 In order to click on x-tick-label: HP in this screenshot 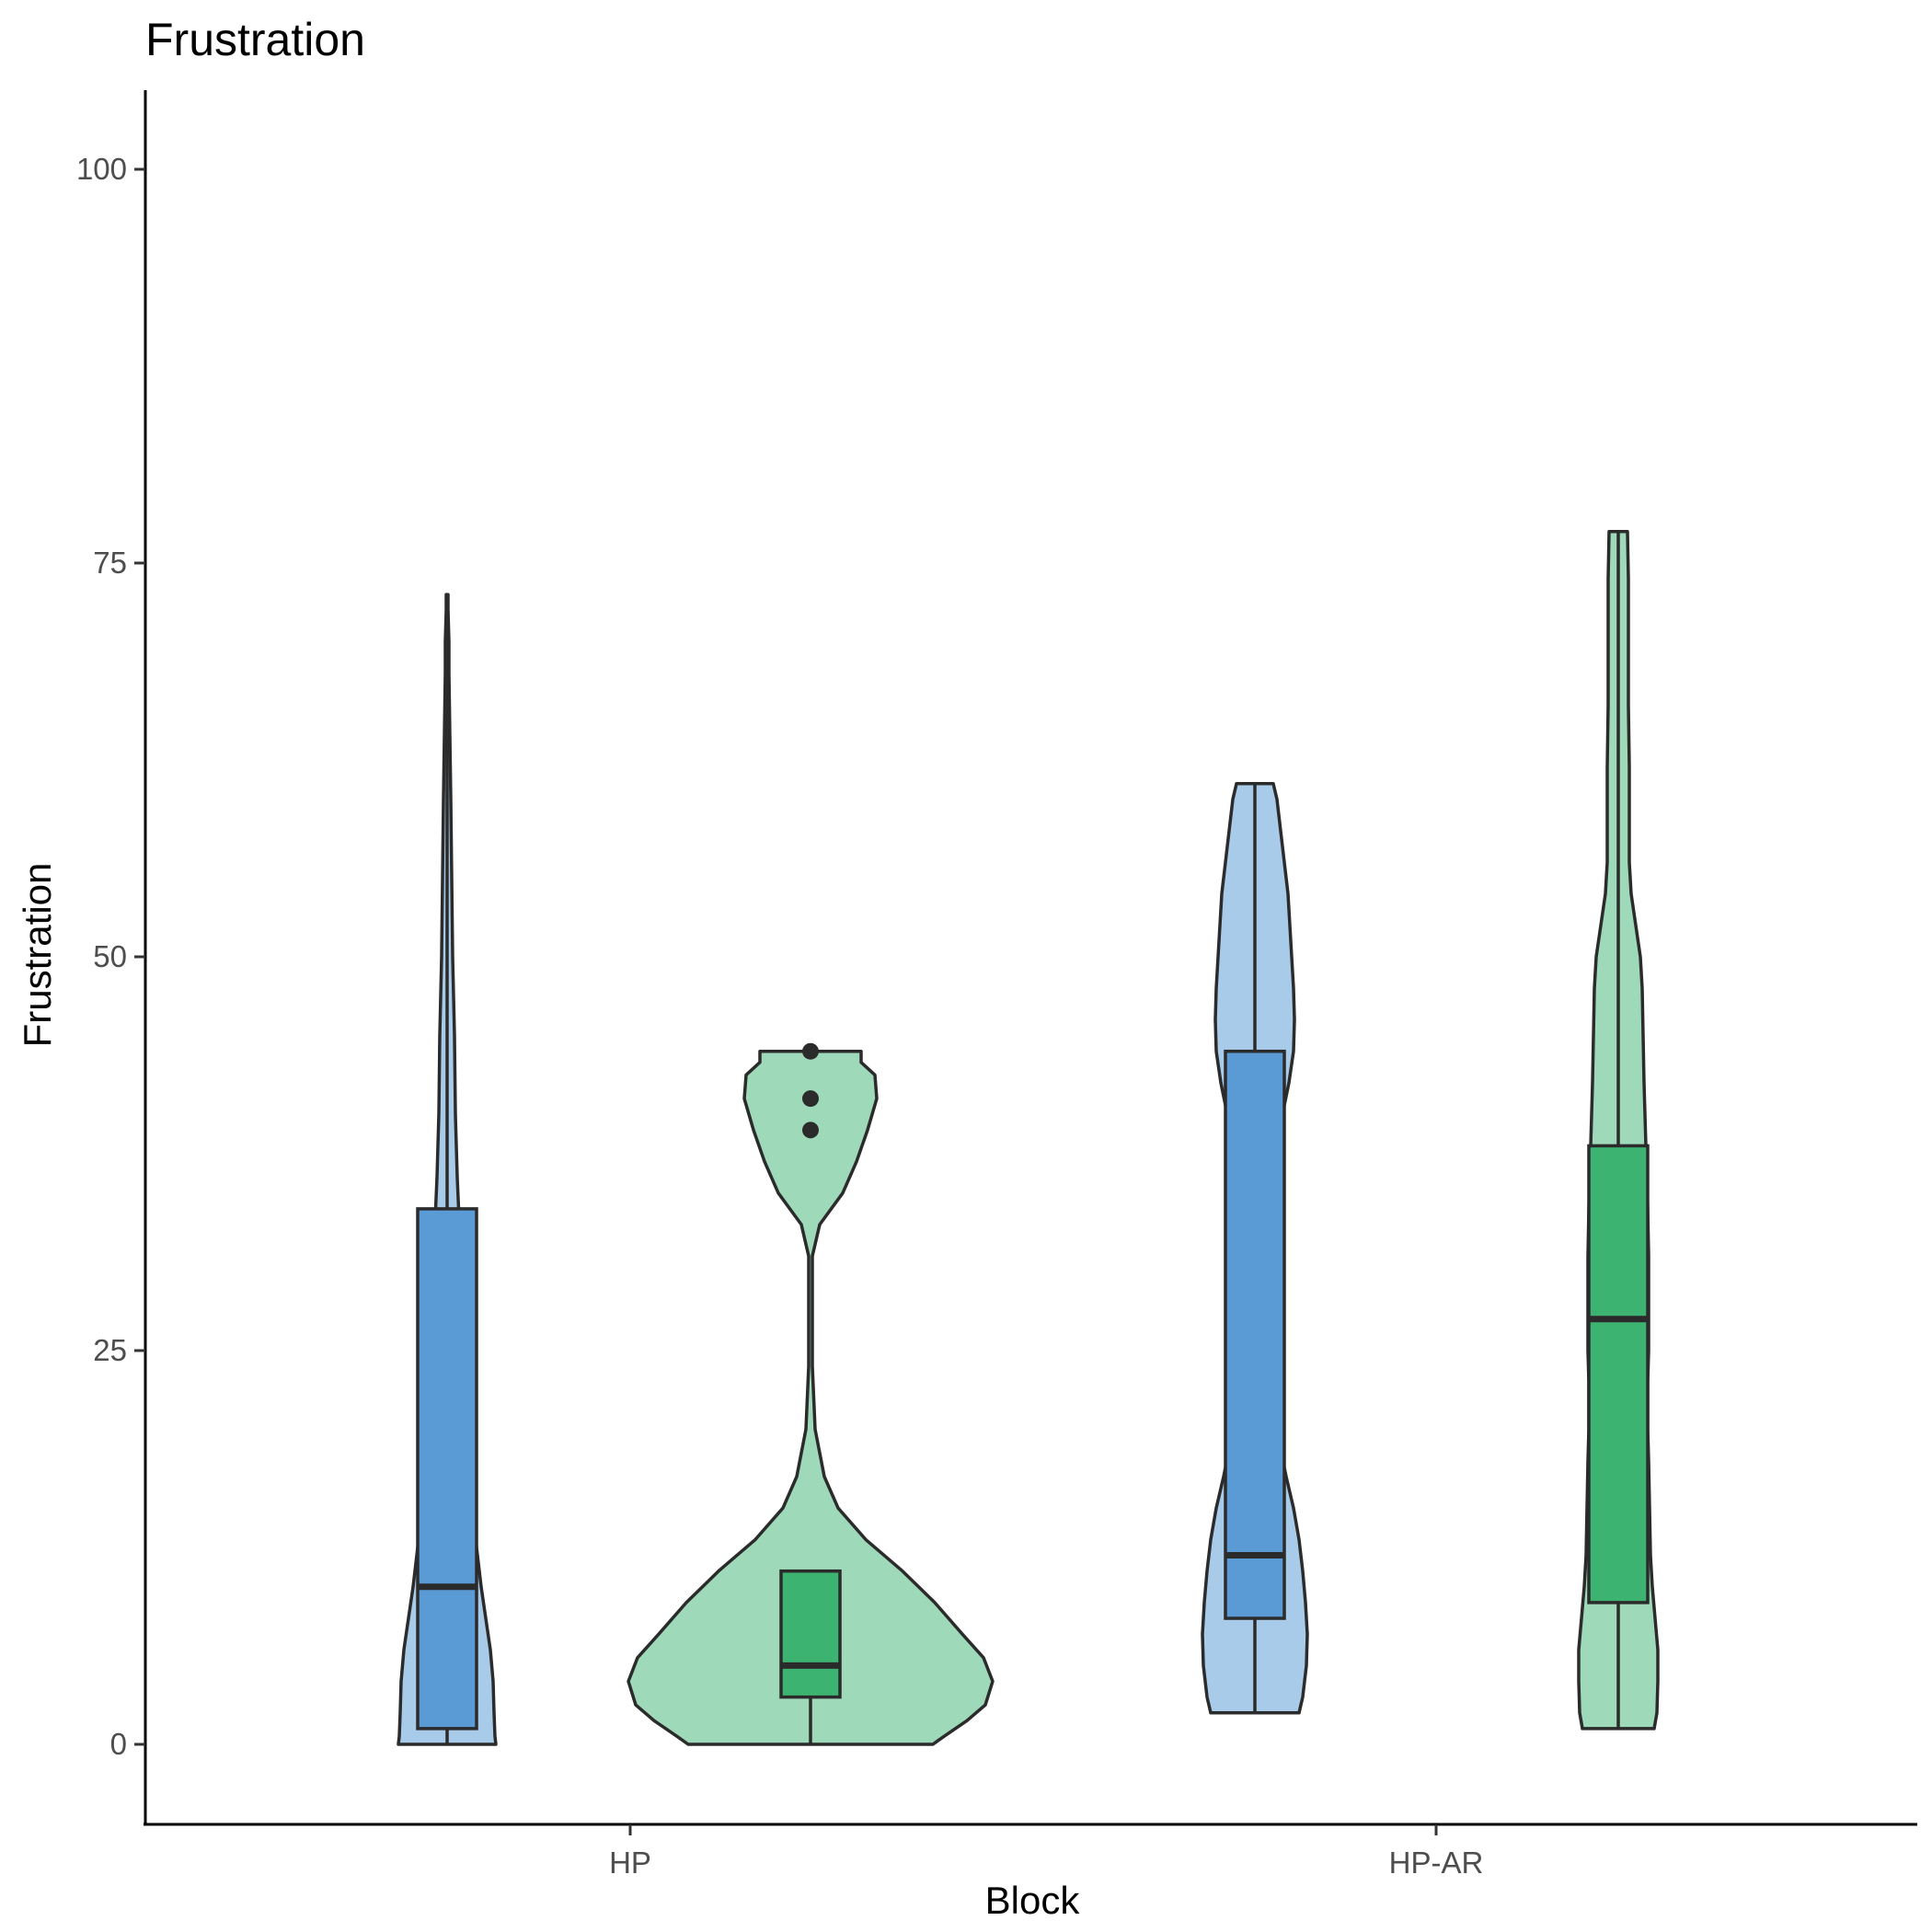, I will do `click(630, 1863)`.